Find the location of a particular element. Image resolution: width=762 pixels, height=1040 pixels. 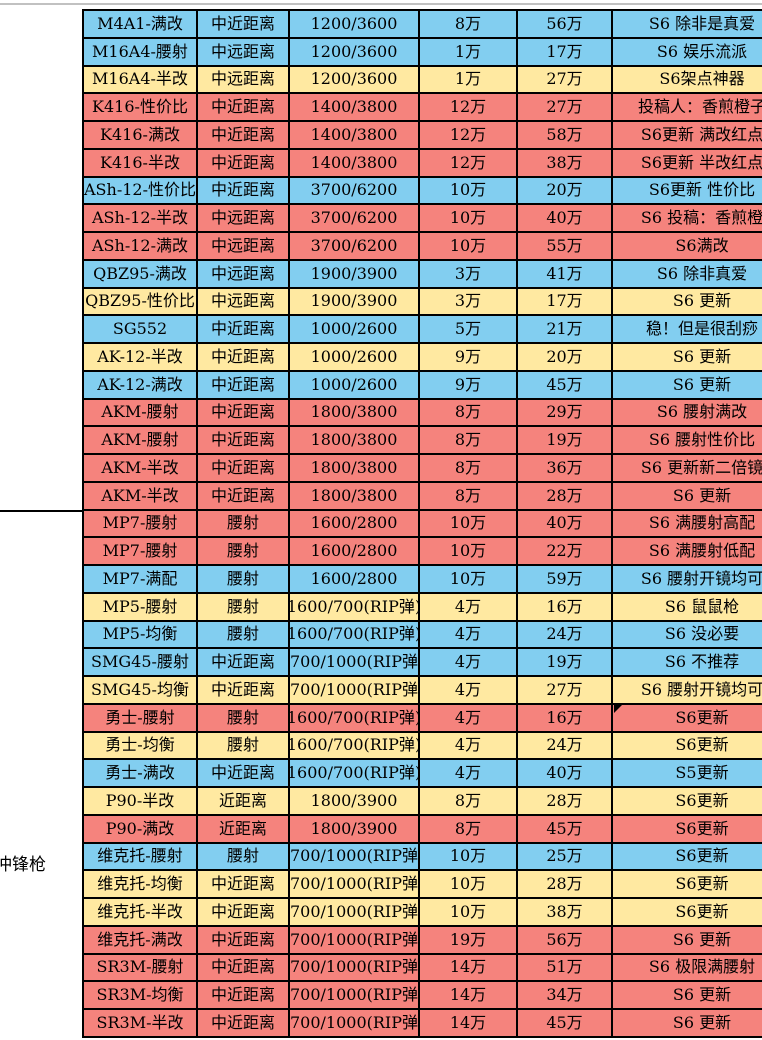

cell-weapon: K416-性价比 is located at coordinates (141, 108).